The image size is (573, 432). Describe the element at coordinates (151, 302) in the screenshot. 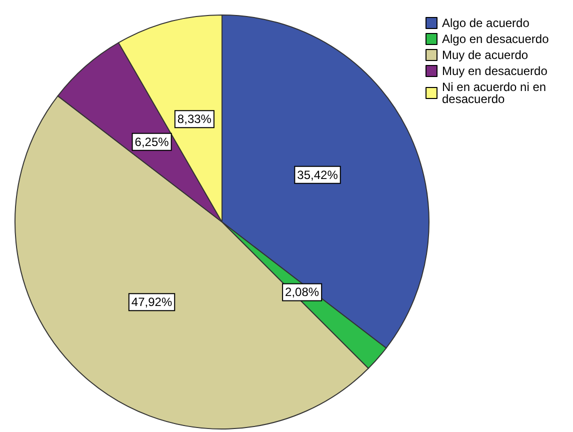

I see `data-label: 47,92%` at that location.